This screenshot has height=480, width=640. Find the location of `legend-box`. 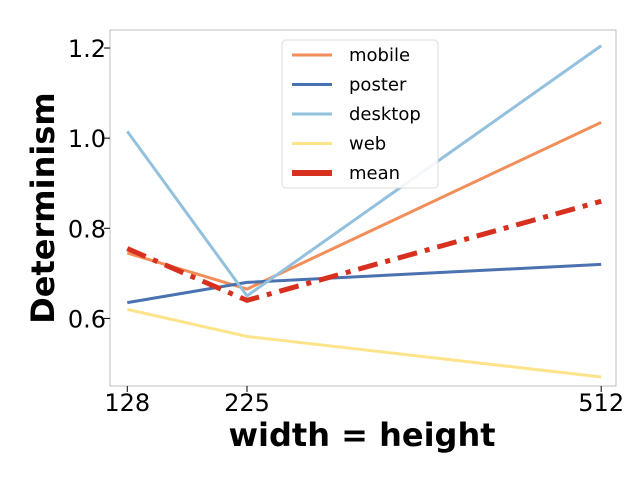

legend-box is located at coordinates (360, 114).